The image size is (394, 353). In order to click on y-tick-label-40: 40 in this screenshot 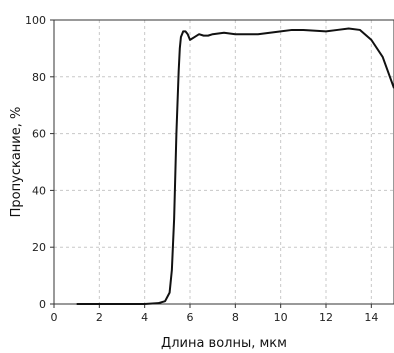, I will do `click(39, 190)`.